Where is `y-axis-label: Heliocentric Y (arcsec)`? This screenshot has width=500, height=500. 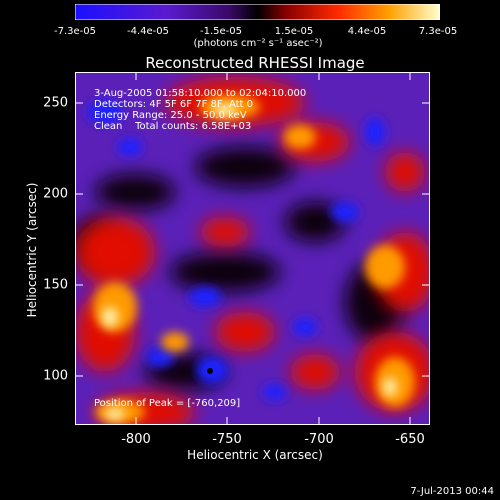 y-axis-label: Heliocentric Y (arcsec) is located at coordinates (32, 250).